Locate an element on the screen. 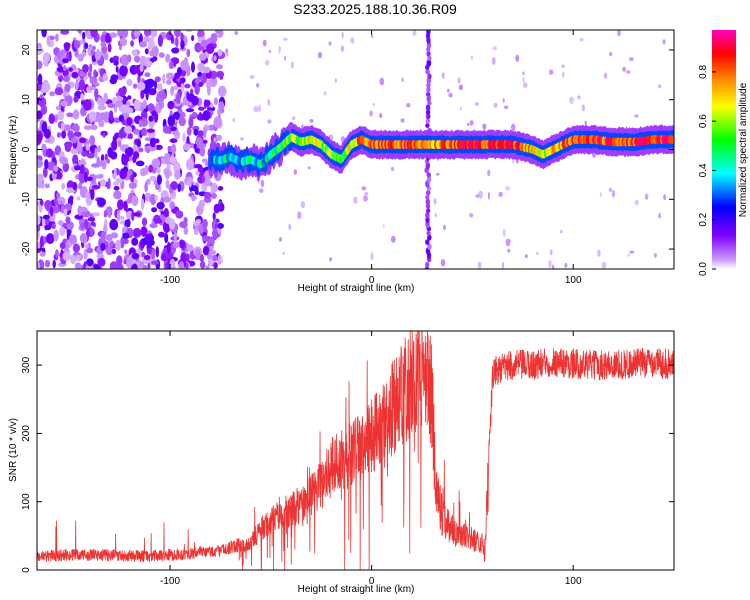 This screenshot has width=750, height=600. colorbar-label: Normalized spectral amplitude is located at coordinates (743, 149).